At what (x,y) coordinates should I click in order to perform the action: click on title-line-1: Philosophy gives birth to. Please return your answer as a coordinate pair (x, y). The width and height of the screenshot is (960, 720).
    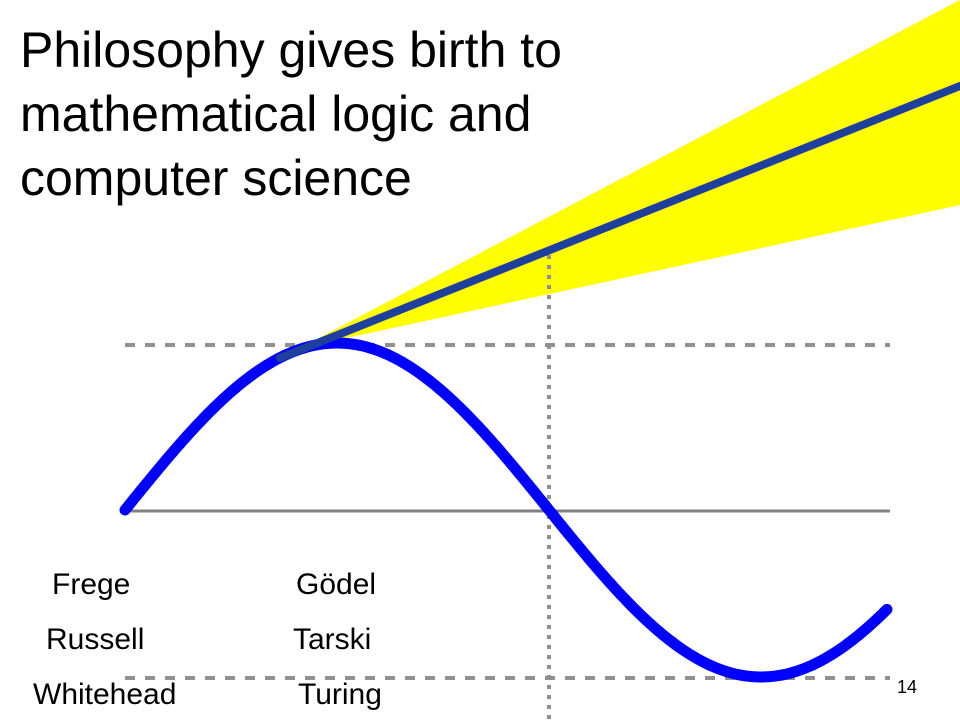
    Looking at the image, I should click on (291, 50).